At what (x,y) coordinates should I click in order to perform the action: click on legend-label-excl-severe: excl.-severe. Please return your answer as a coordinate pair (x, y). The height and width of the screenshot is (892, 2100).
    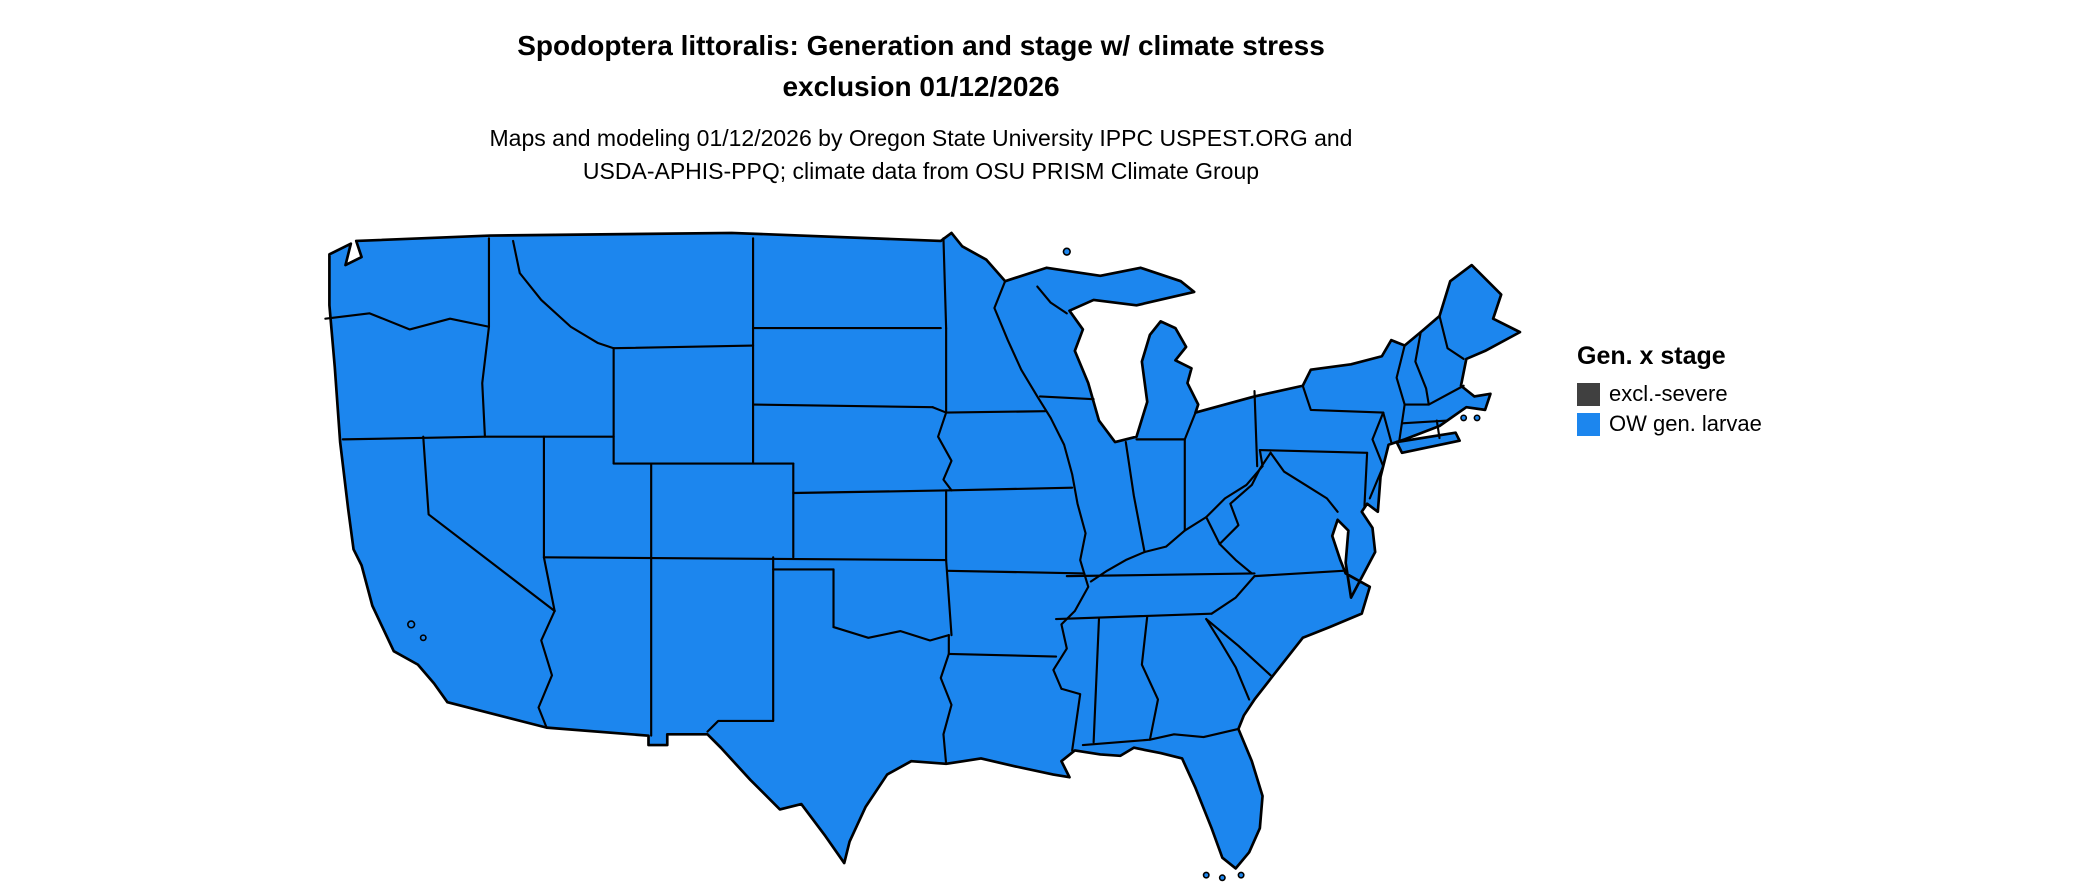
    Looking at the image, I should click on (1668, 393).